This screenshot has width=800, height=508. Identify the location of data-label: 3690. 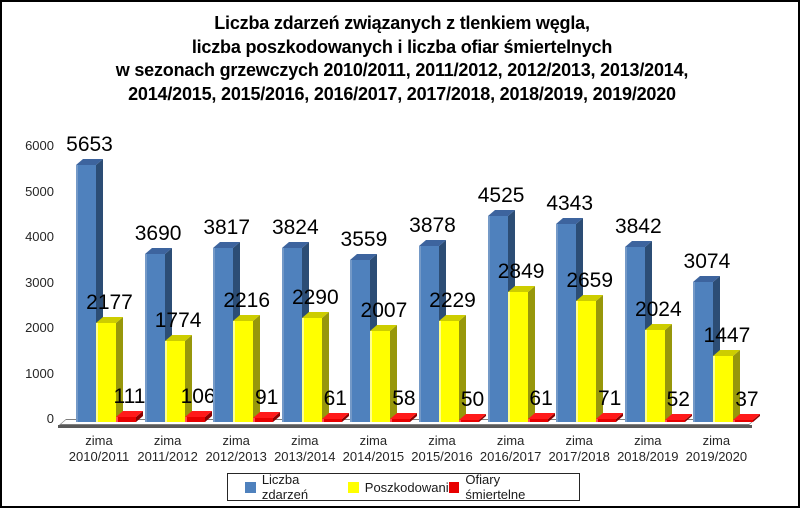
(158, 233).